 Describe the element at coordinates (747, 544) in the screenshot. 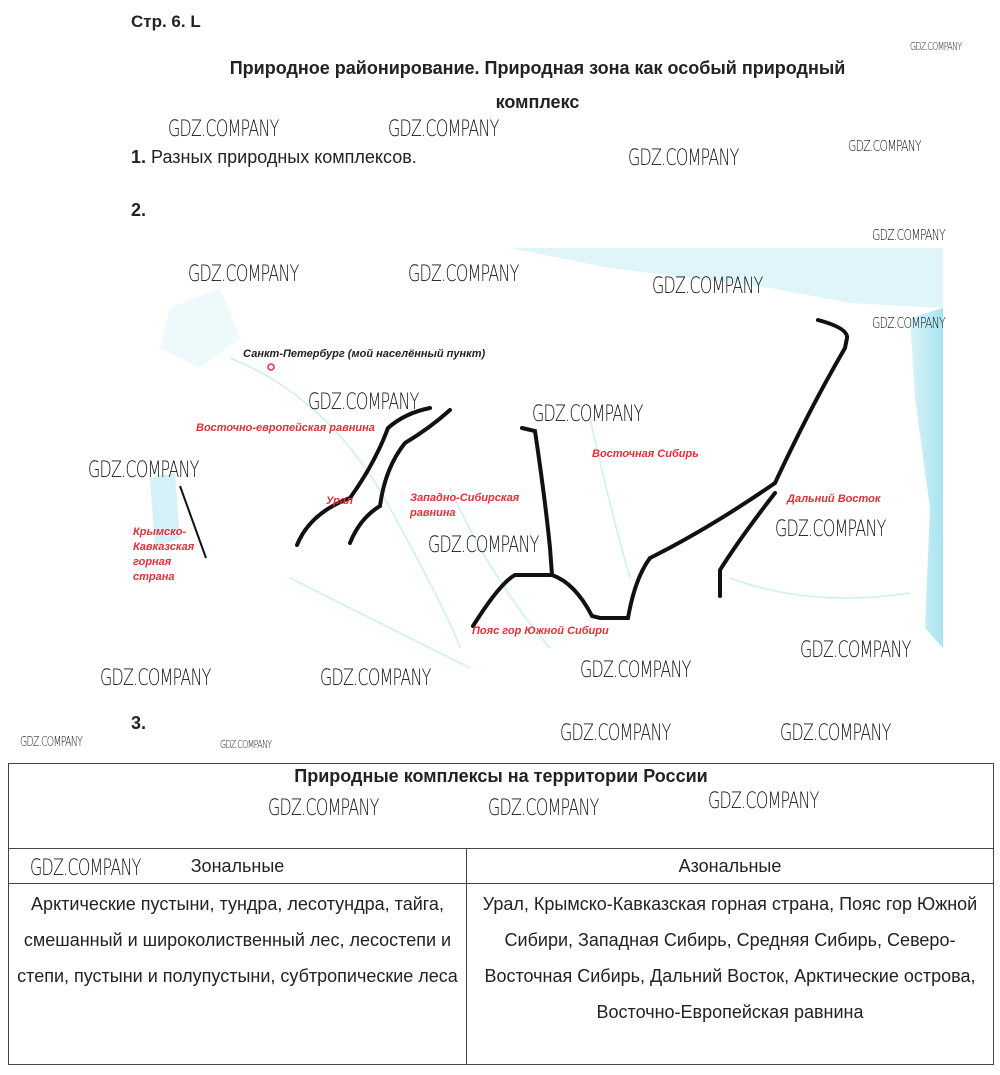

I see `far-east-line` at that location.